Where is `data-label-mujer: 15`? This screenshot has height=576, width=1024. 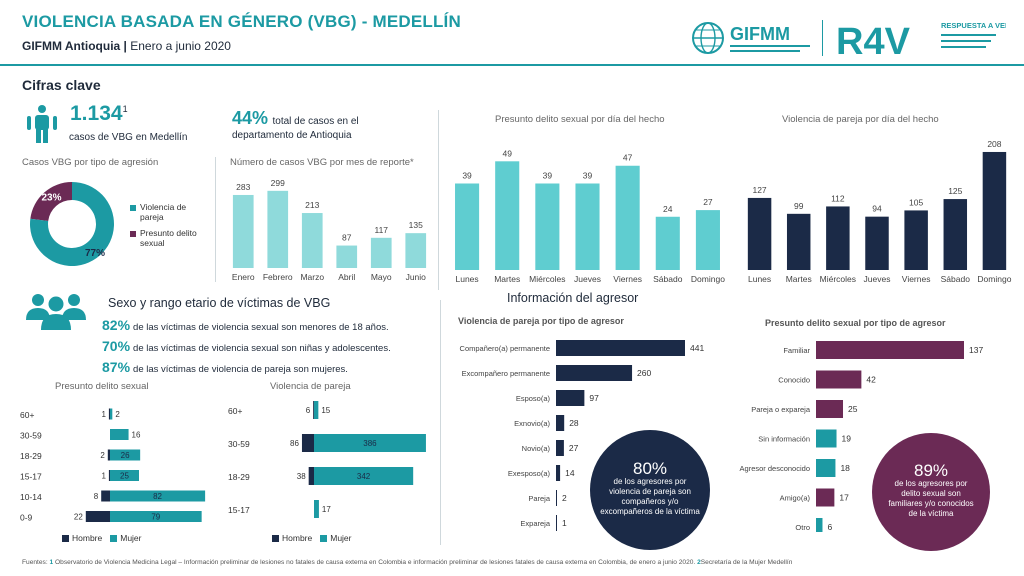
data-label-mujer: 15 is located at coordinates (325, 410).